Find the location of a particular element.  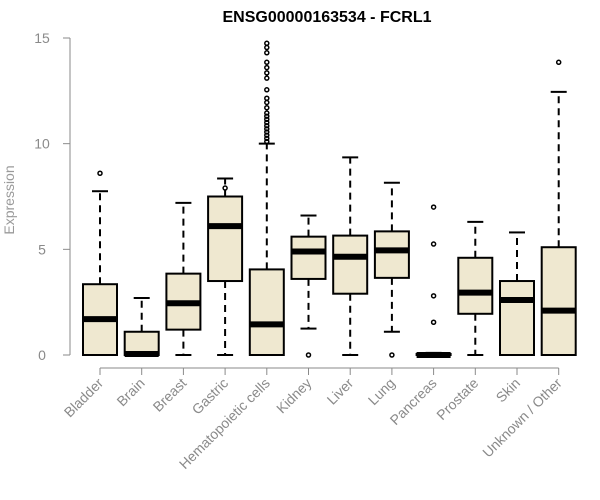

y-axis: 0 5 10 15 is located at coordinates (52, 196).